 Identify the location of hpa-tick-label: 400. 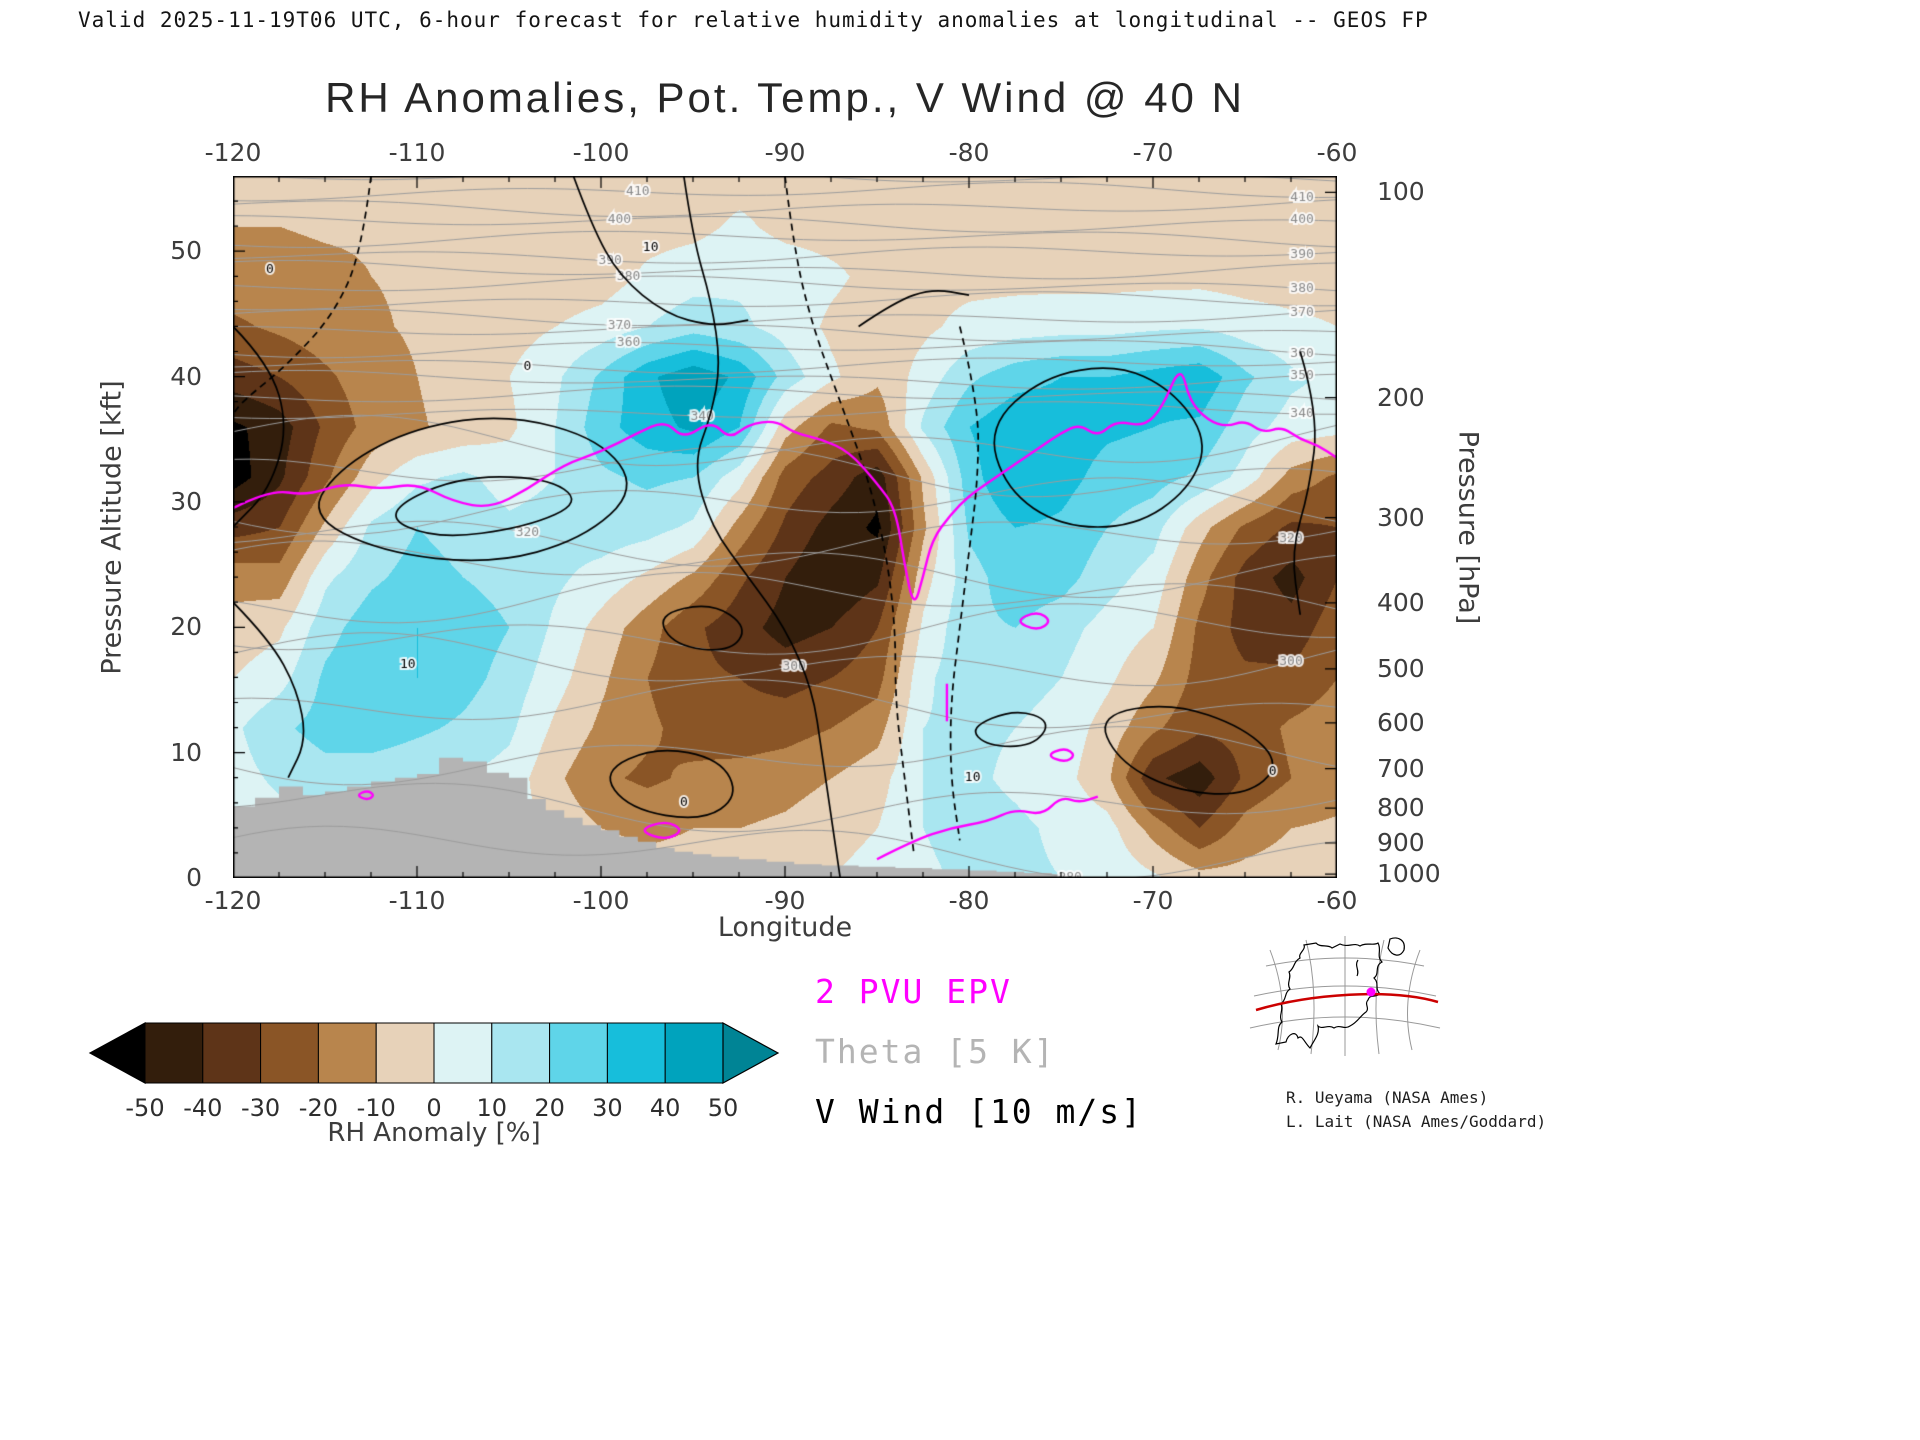
(1401, 602).